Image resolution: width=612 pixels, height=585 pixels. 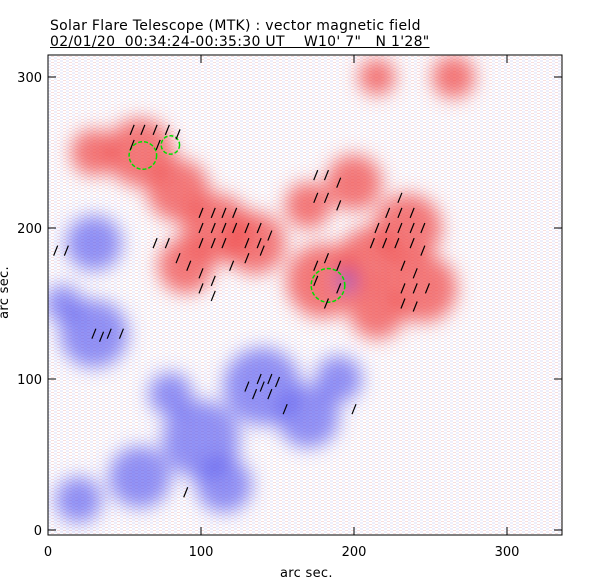 What do you see at coordinates (507, 552) in the screenshot?
I see `x-tick-label: 300` at bounding box center [507, 552].